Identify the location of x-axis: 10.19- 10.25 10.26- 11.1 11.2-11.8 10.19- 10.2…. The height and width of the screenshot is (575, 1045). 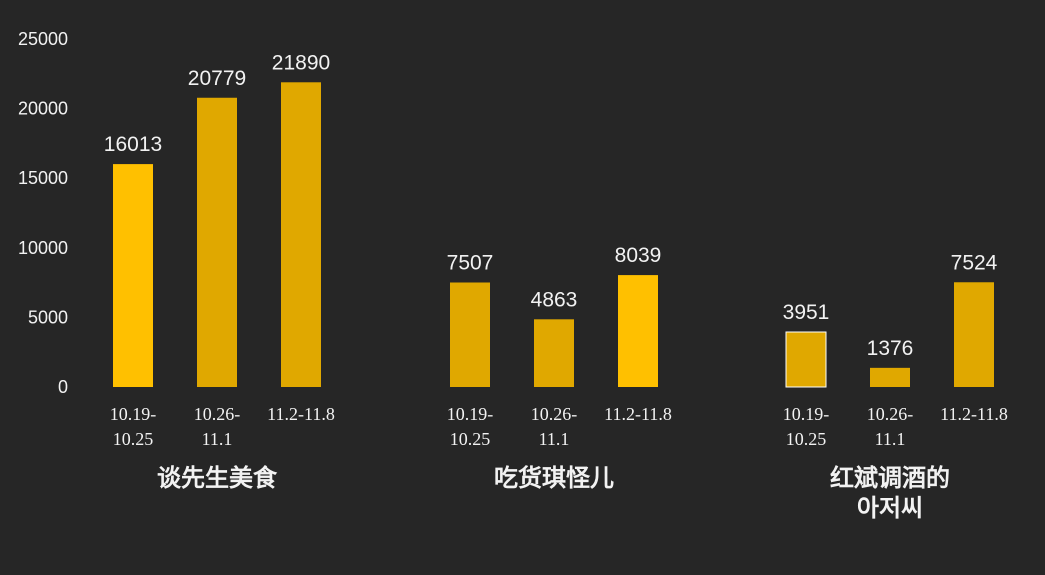
(559, 426).